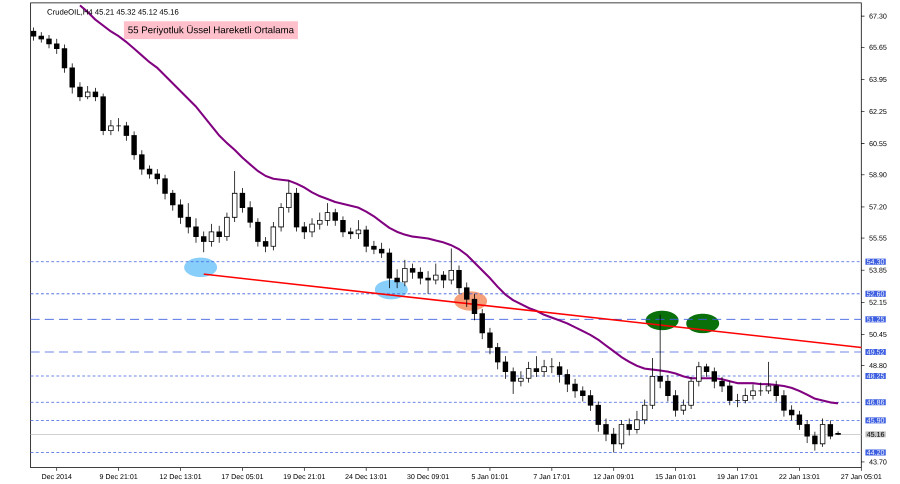  I want to click on annotation: 55 Periyotluk Üssel Hareketli Ortalama, so click(211, 30).